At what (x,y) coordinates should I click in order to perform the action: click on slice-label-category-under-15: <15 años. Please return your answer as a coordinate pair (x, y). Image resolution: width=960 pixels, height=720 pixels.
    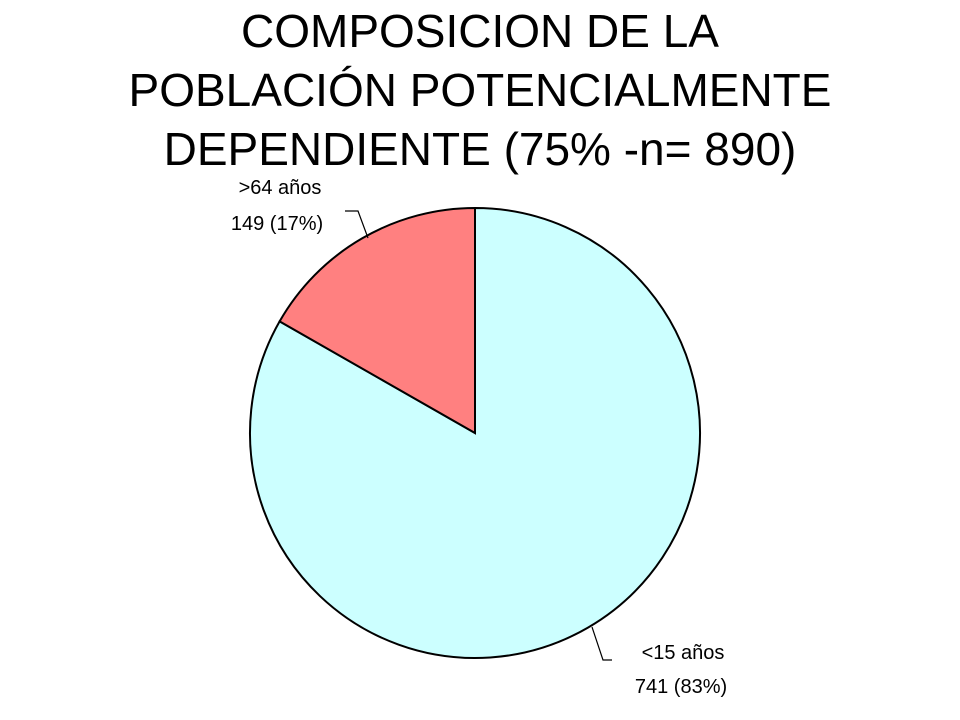
    Looking at the image, I should click on (683, 653).